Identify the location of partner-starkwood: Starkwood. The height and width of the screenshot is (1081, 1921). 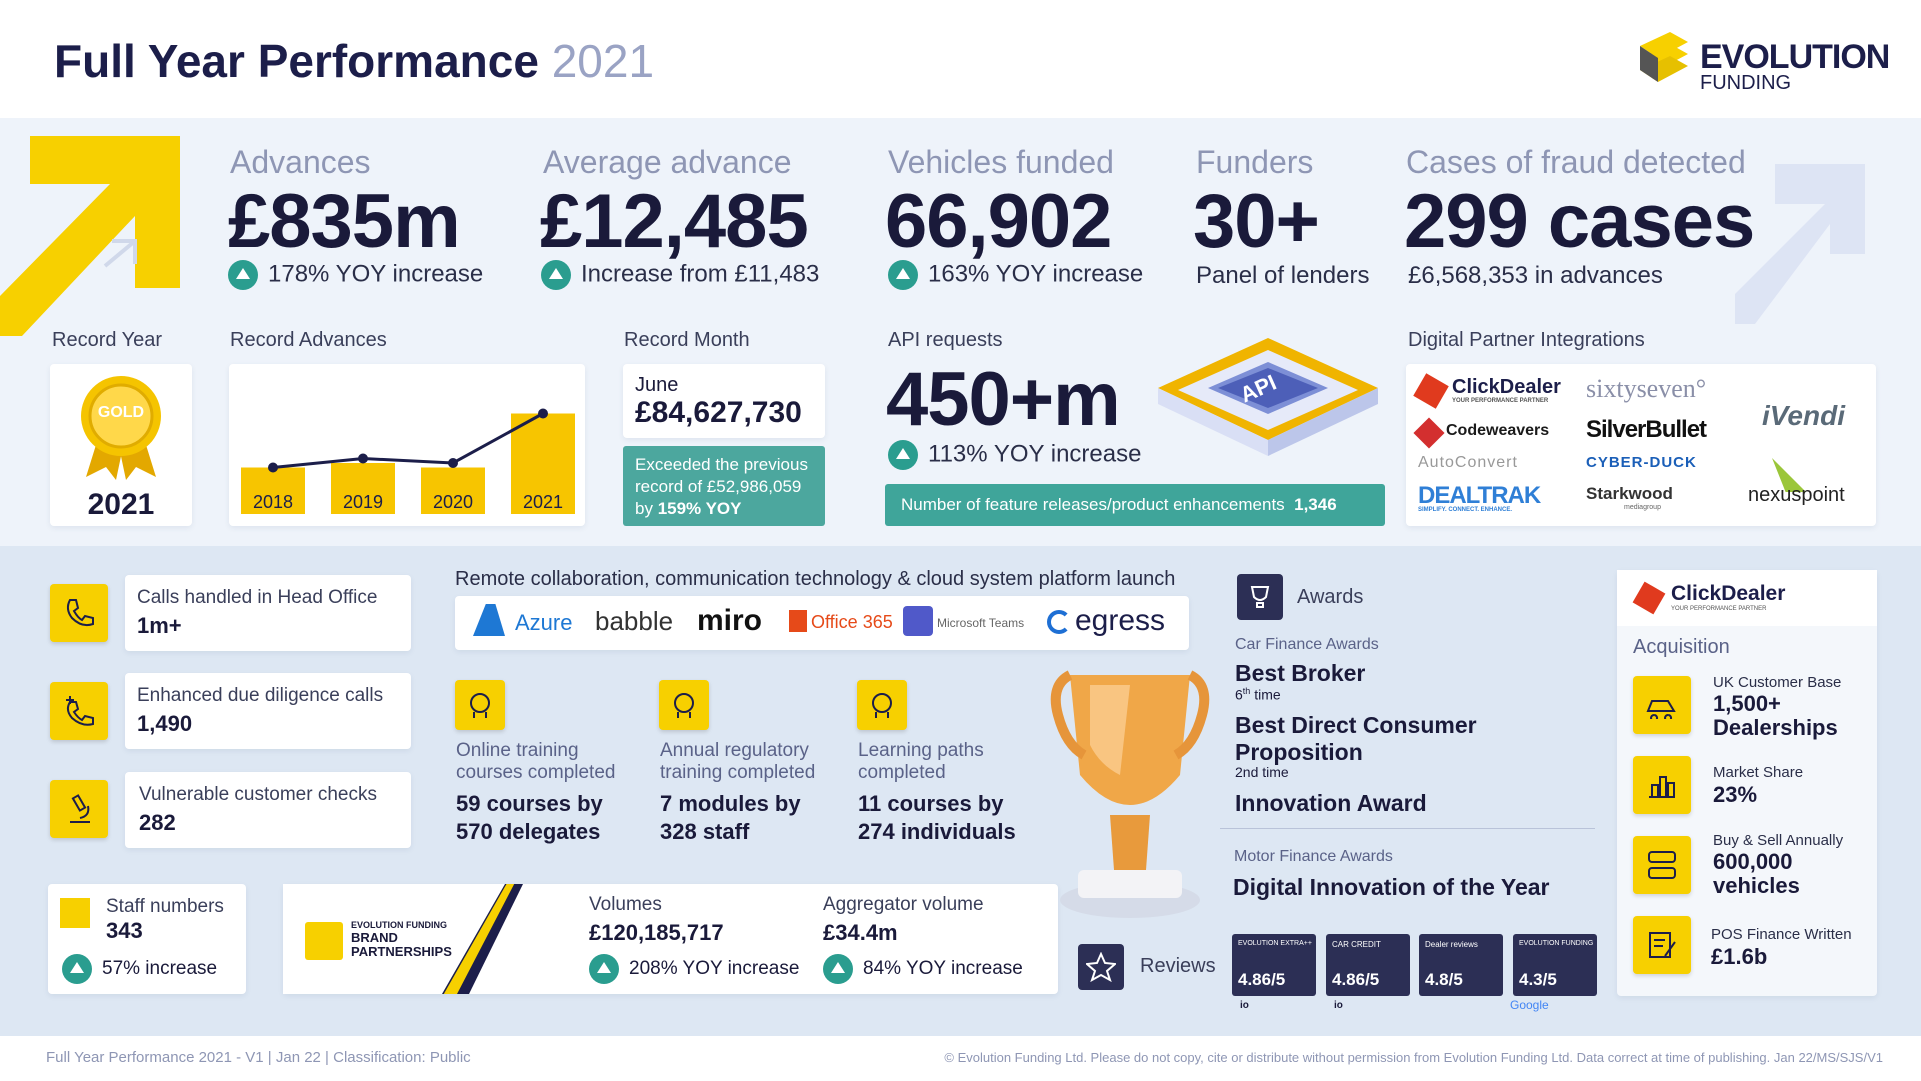
(1629, 493).